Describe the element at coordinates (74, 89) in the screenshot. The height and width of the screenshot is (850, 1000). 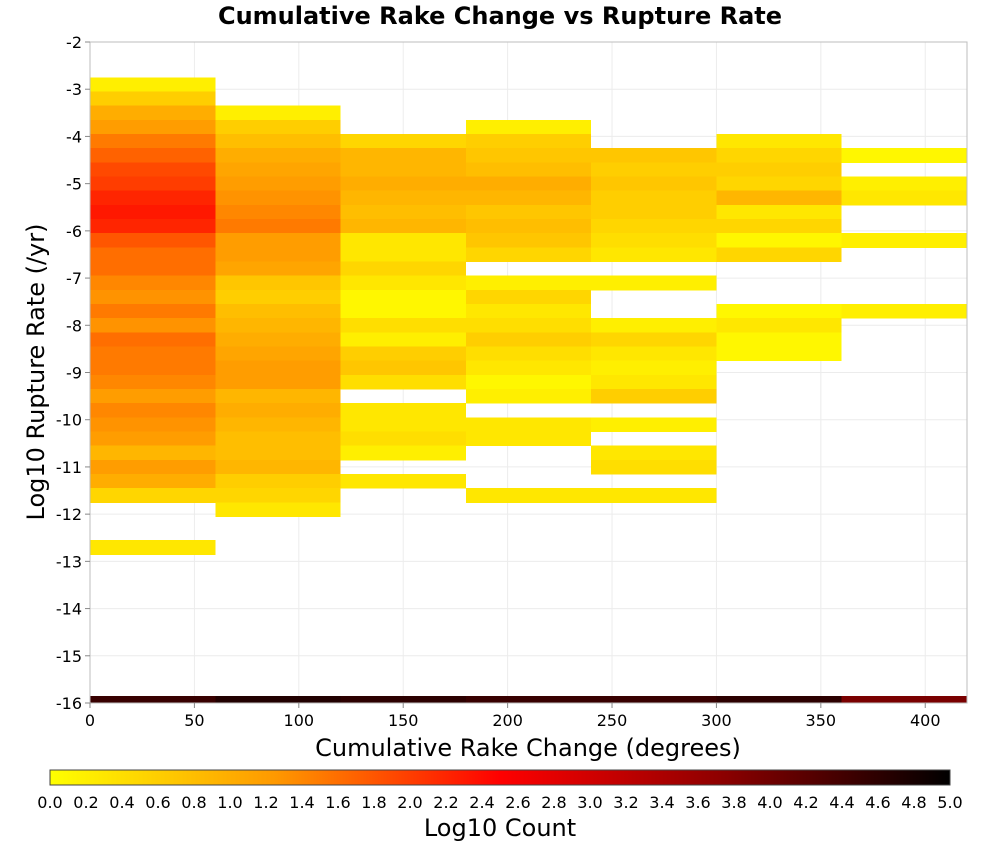
I see `y-tick-label: -3` at that location.